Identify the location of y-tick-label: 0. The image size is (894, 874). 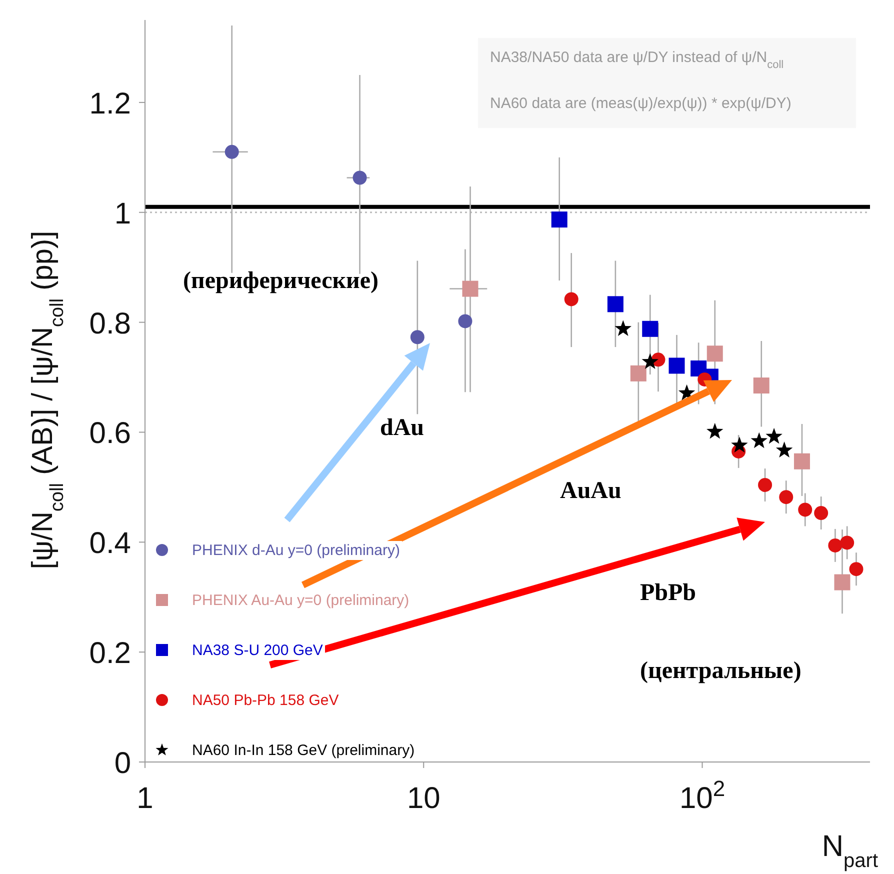
(122, 763).